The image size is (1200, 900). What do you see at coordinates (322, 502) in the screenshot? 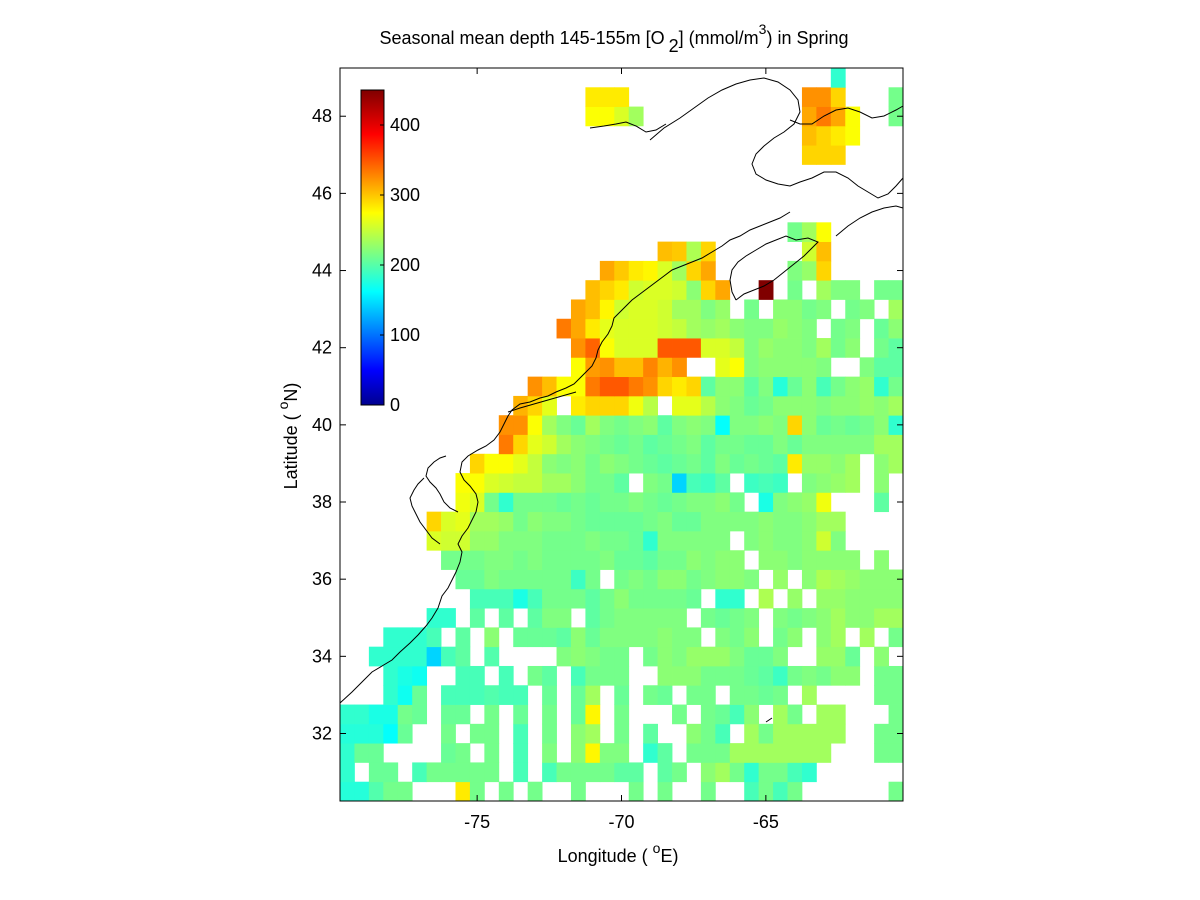
I see `y-tick-label: 38` at bounding box center [322, 502].